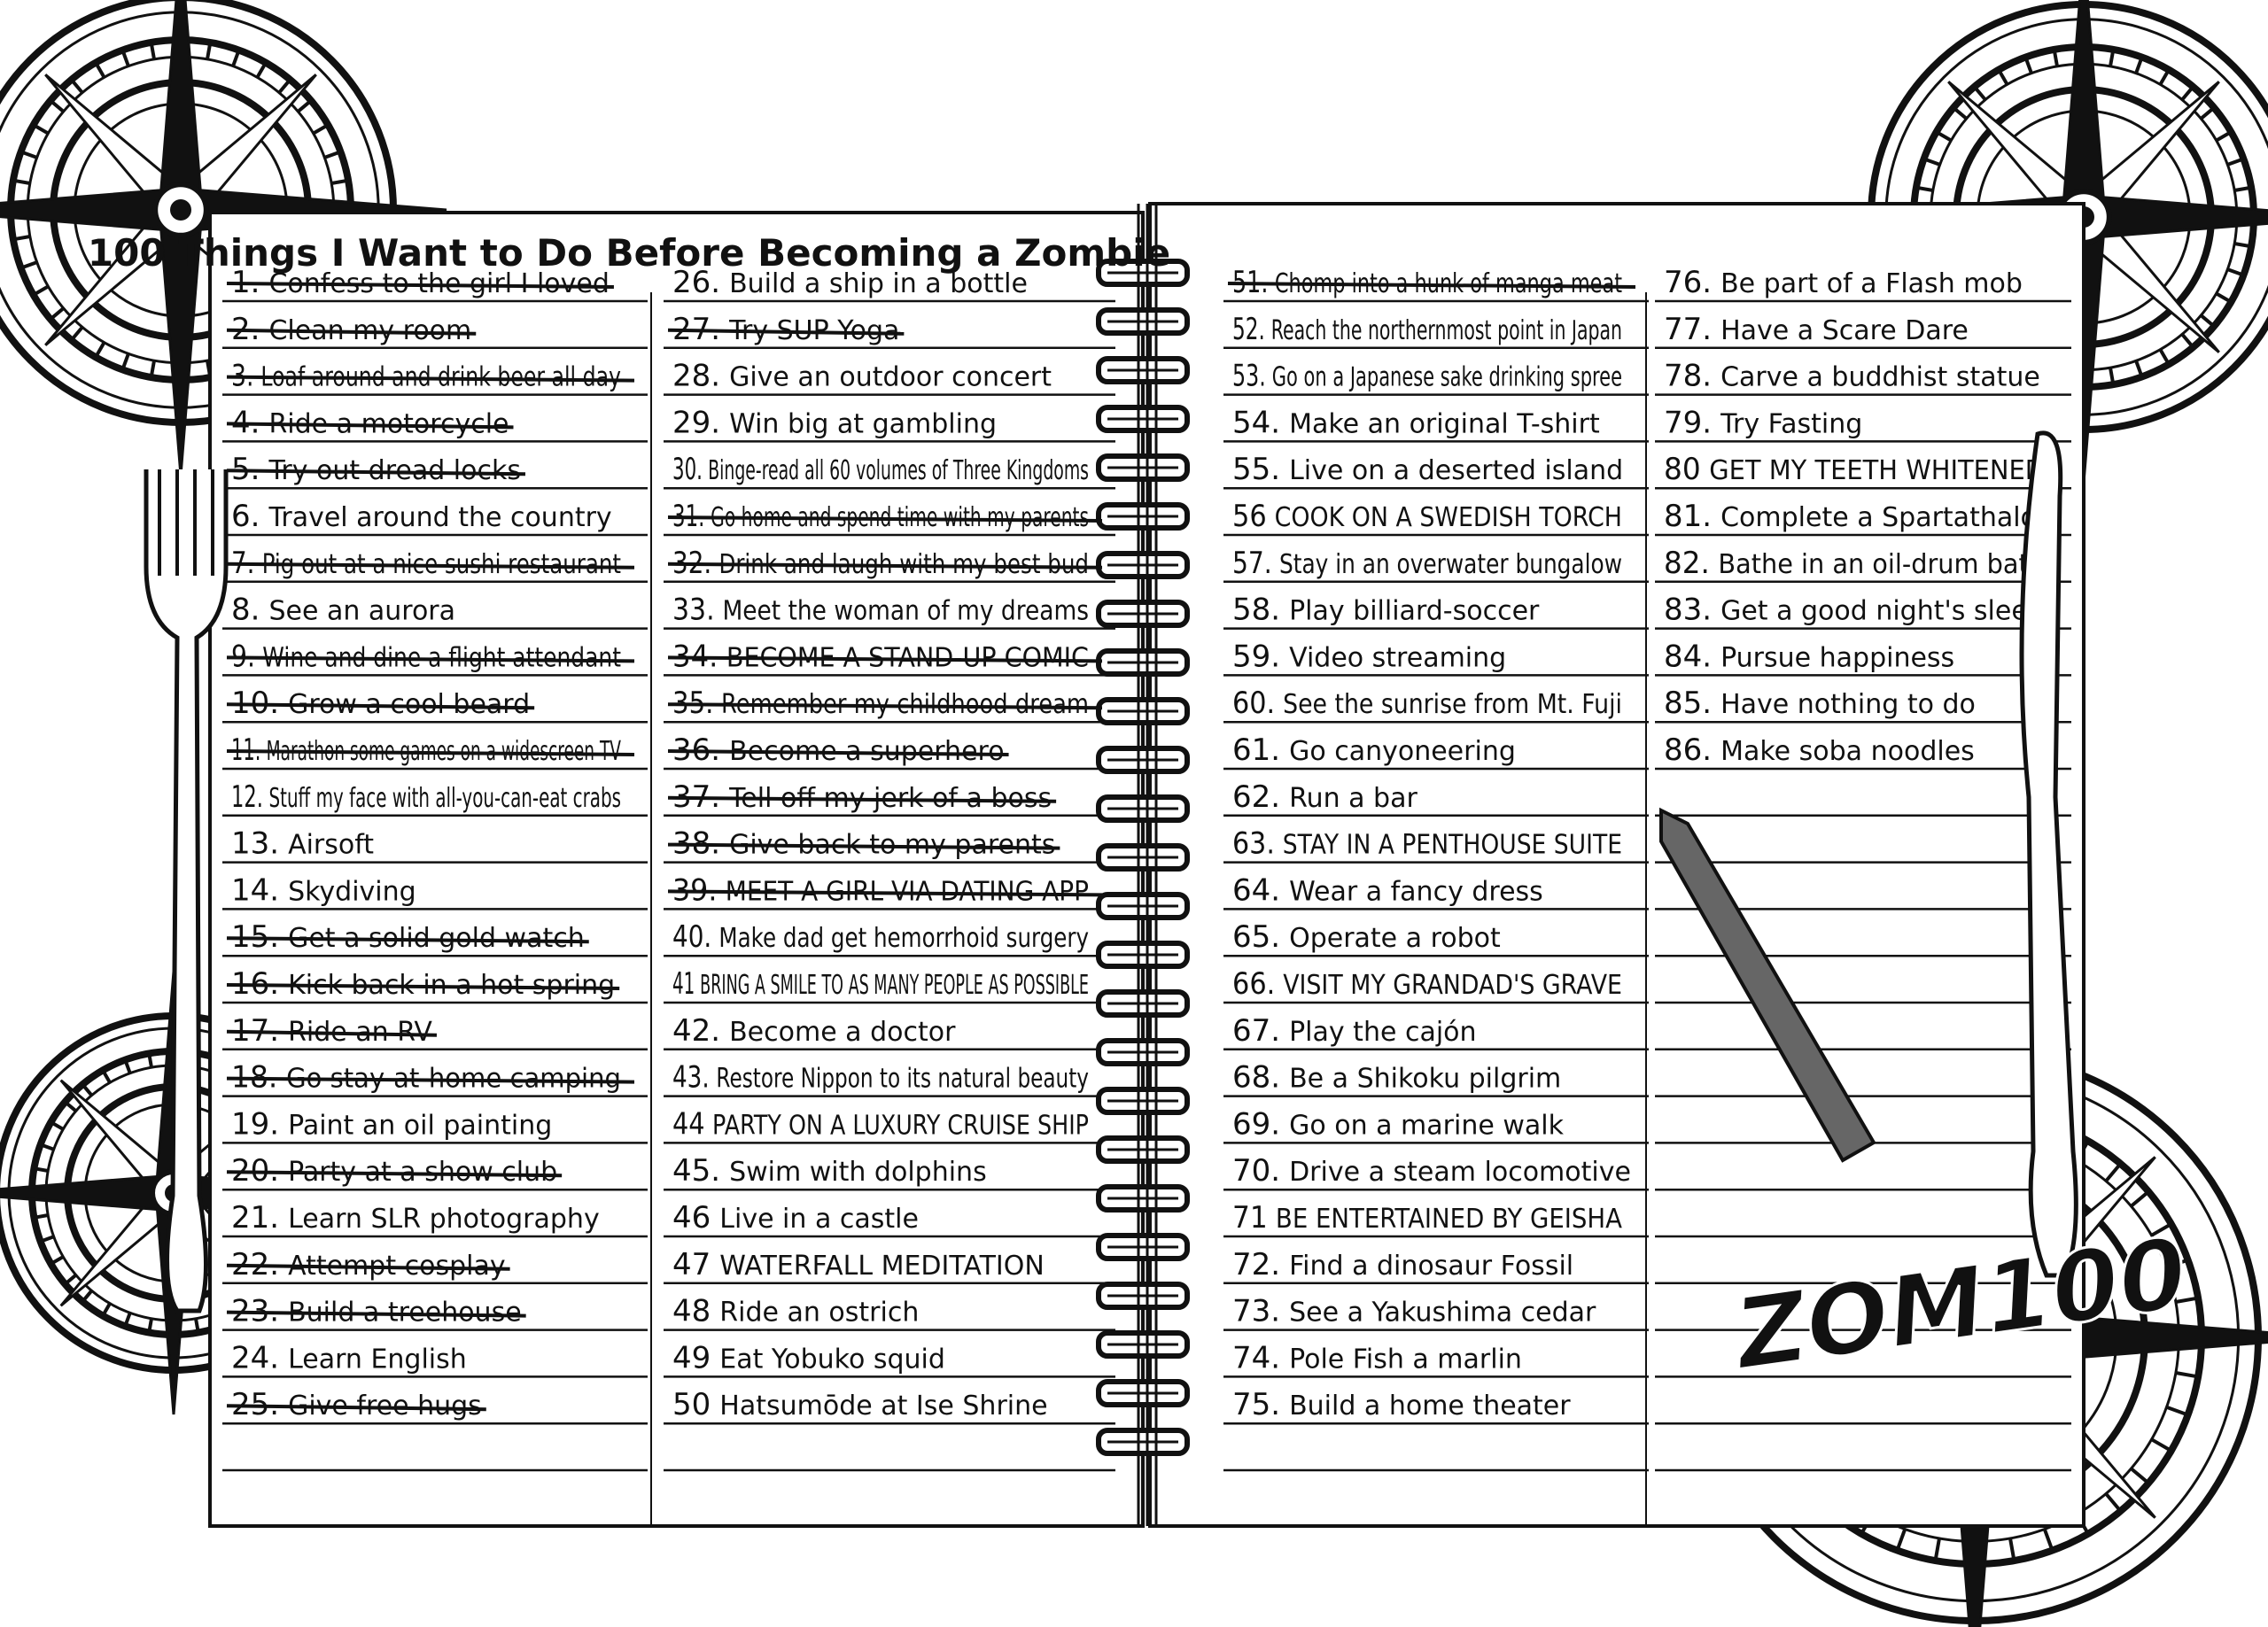 The height and width of the screenshot is (1627, 2268). I want to click on item-number: 53., so click(1249, 376).